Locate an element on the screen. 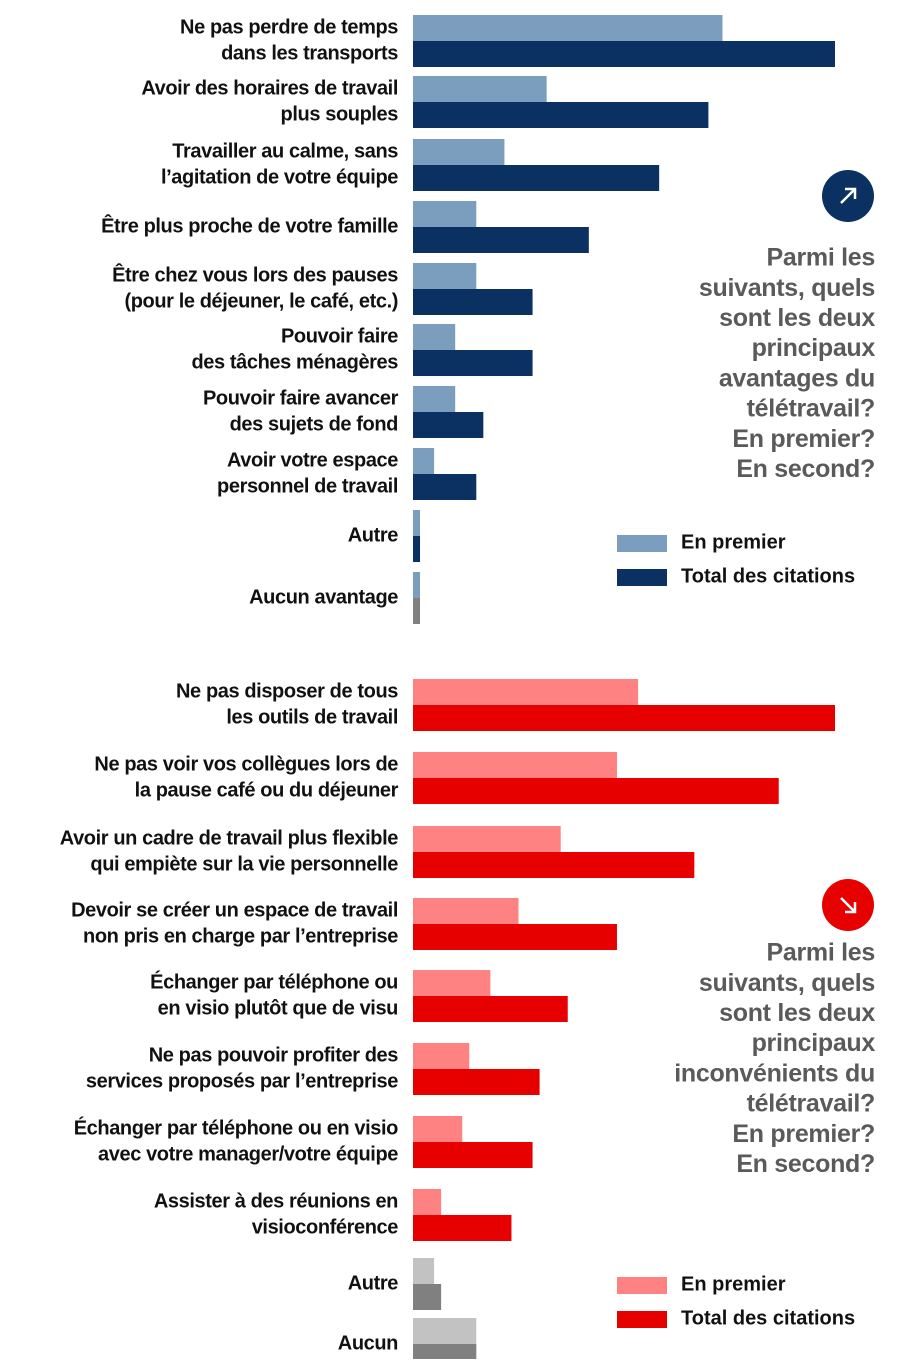 The height and width of the screenshot is (1364, 898). category-label: services proposés par l’entreprise is located at coordinates (242, 1081).